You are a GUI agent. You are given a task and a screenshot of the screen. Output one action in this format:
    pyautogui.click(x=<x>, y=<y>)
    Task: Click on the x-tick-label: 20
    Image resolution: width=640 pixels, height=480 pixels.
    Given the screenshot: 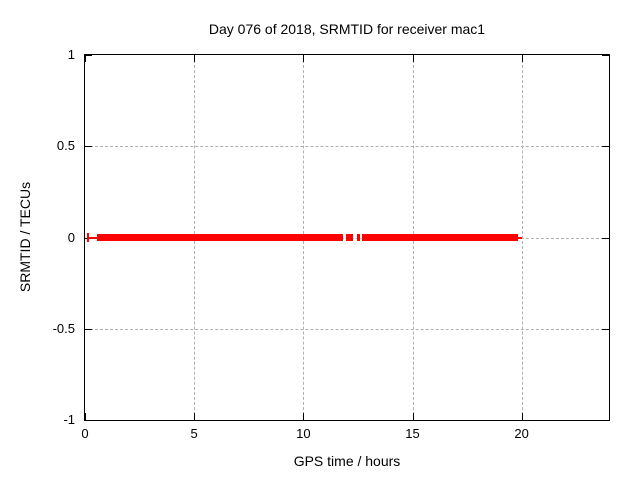 What is the action you would take?
    pyautogui.click(x=521, y=433)
    